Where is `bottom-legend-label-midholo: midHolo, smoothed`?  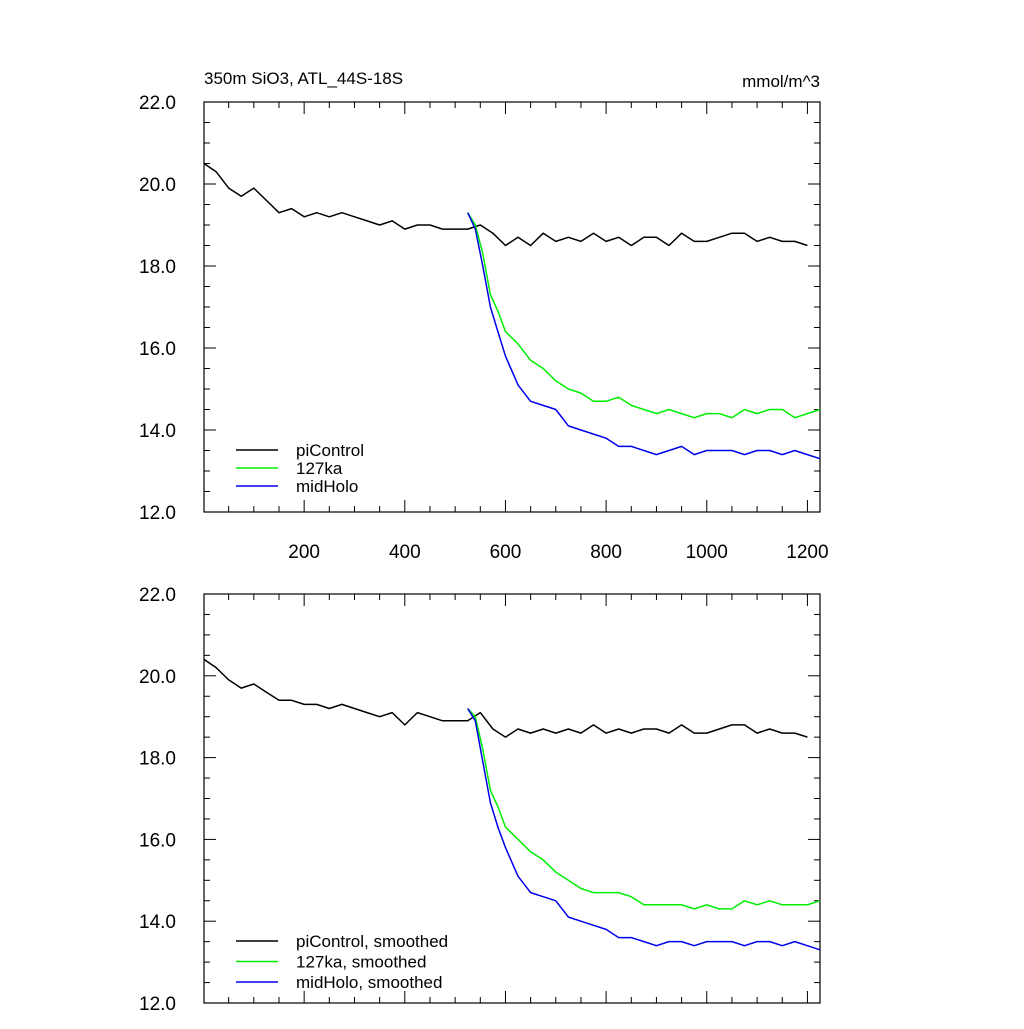 bottom-legend-label-midholo: midHolo, smoothed is located at coordinates (369, 982).